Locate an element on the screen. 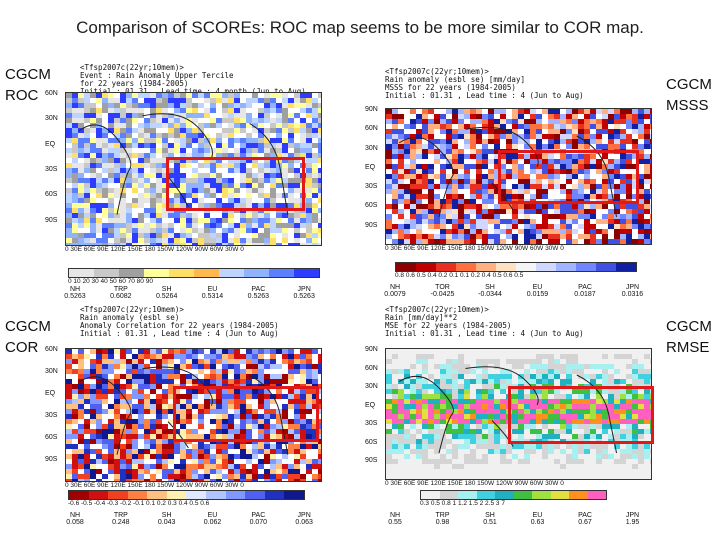 This screenshot has height=540, width=720. header-line: MSE for 22 years (1984-2005) is located at coordinates (448, 325).